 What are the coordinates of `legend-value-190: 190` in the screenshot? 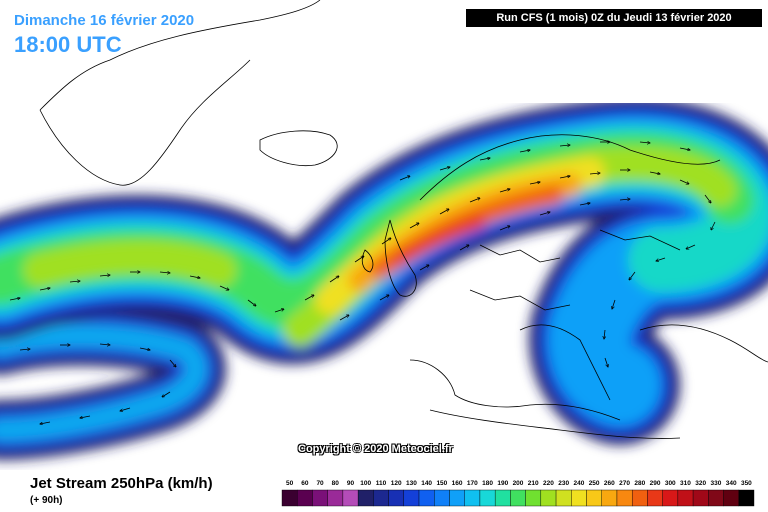 It's located at (502, 483).